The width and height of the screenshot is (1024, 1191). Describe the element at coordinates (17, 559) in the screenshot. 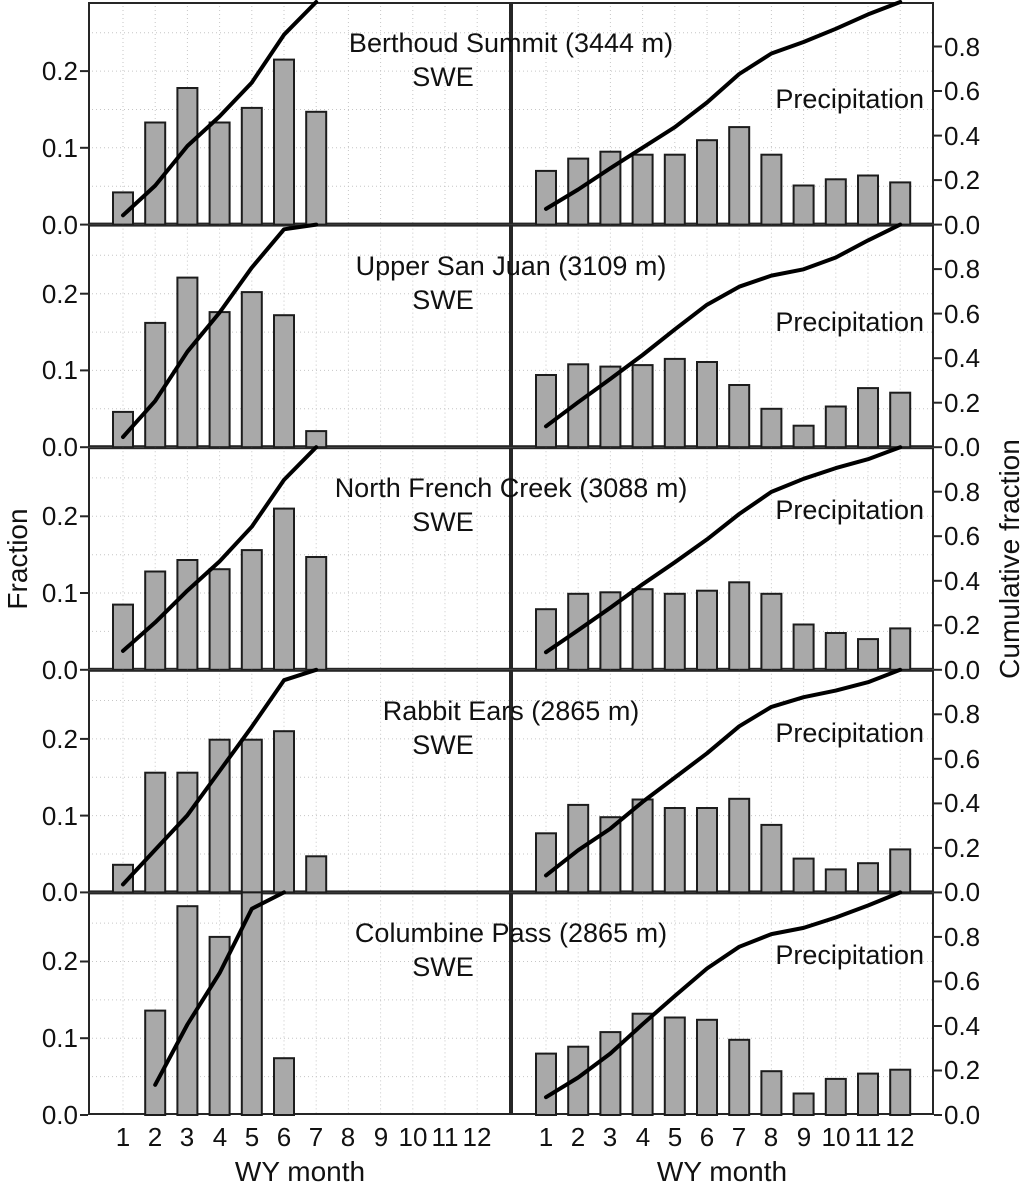

I see `left-y-axis-title: Fraction` at that location.